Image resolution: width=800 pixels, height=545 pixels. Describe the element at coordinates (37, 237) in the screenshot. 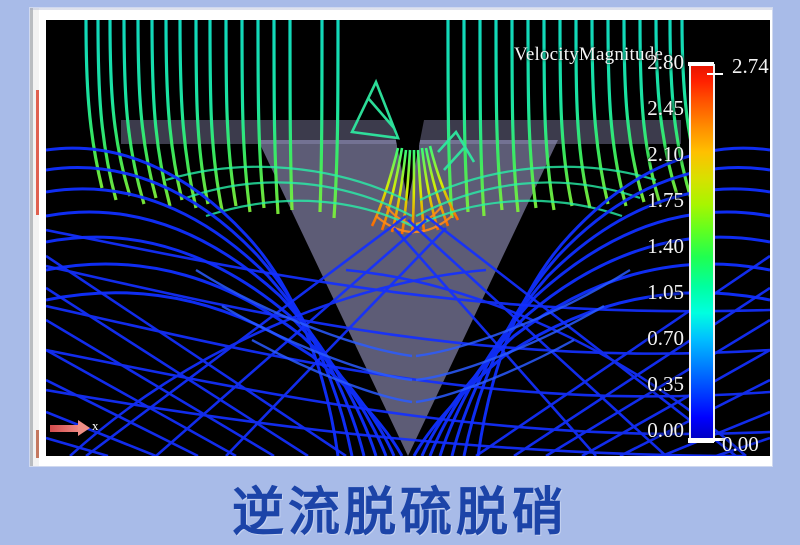

I see `frame-left-bevel` at that location.